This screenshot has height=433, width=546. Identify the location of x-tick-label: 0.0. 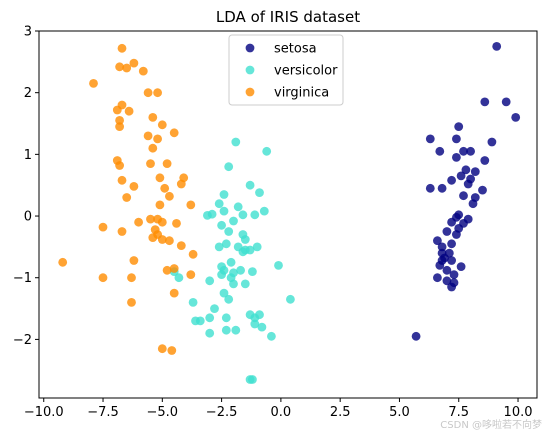
(281, 412).